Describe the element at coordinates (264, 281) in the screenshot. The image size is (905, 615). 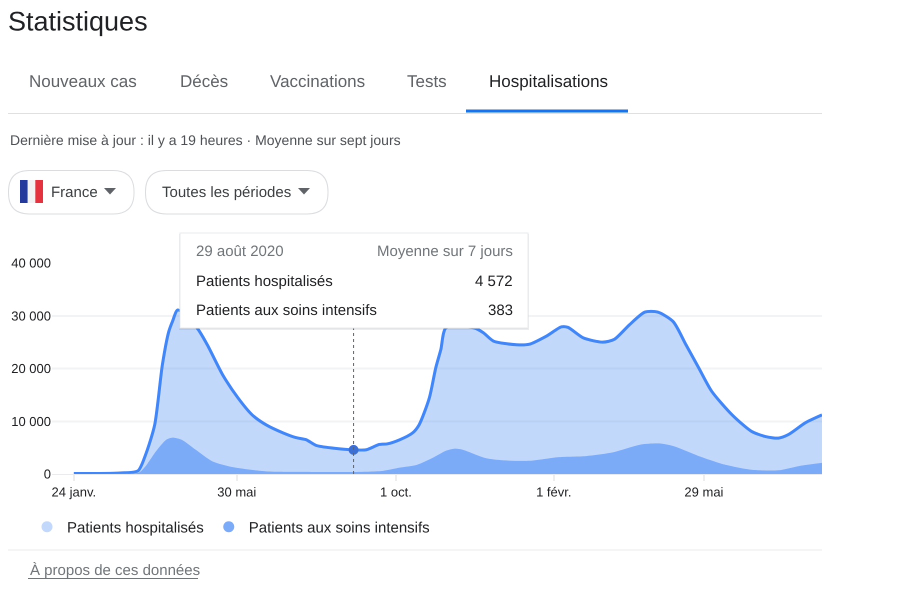
I see `text: Patients hospitalisés` at that location.